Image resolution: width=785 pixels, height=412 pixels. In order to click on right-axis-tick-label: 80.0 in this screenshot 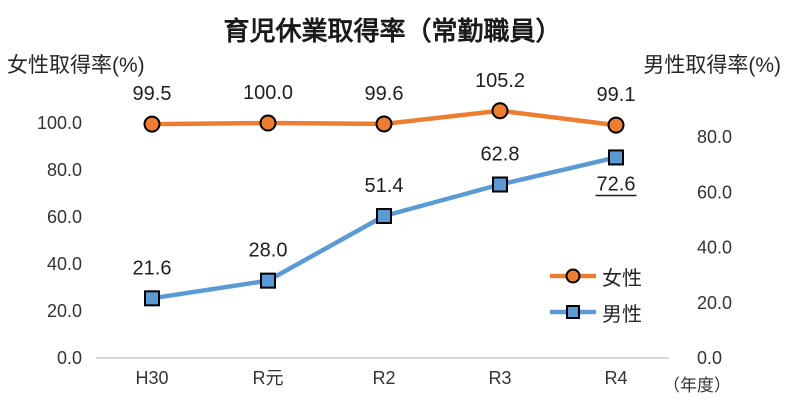, I will do `click(714, 137)`.